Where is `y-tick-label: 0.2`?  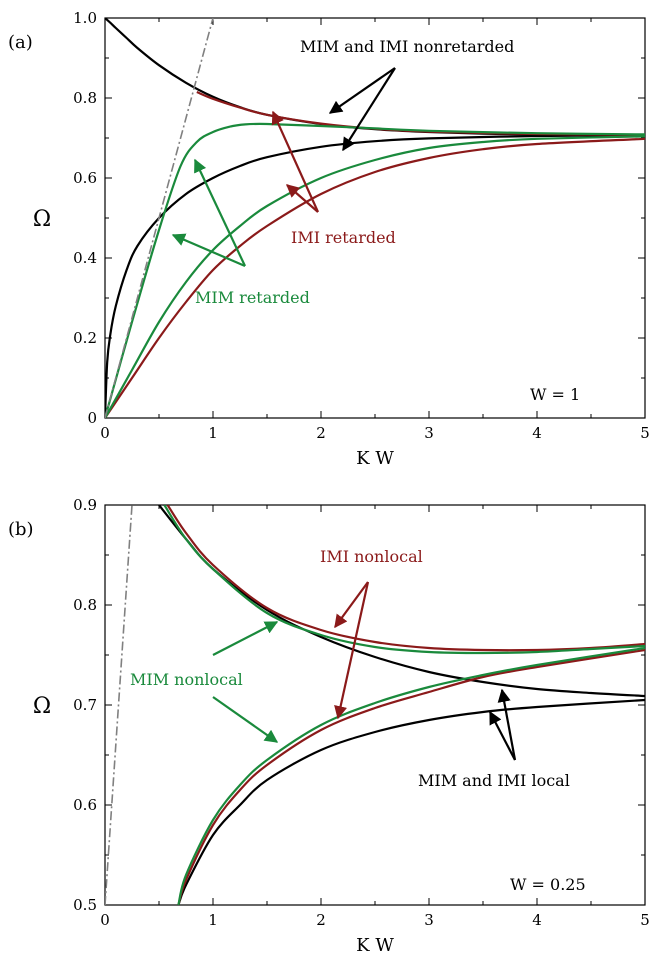 y-tick-label: 0.2 is located at coordinates (85, 338).